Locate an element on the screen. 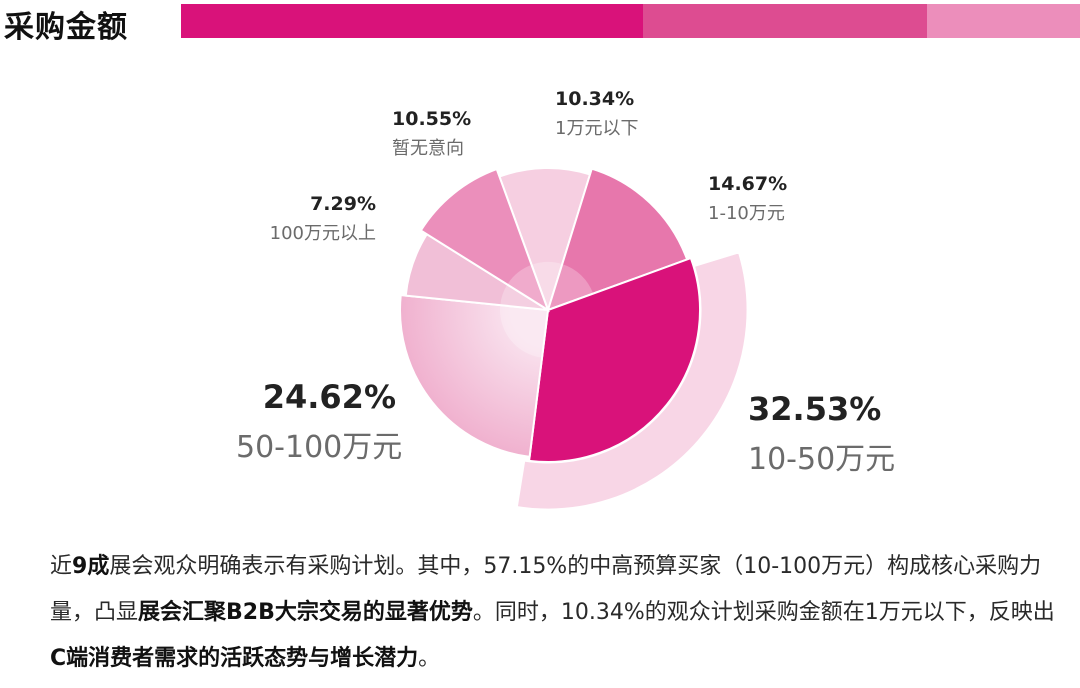 This screenshot has height=688, width=1080. slice-50-100w-inner-shade is located at coordinates (523, 331).